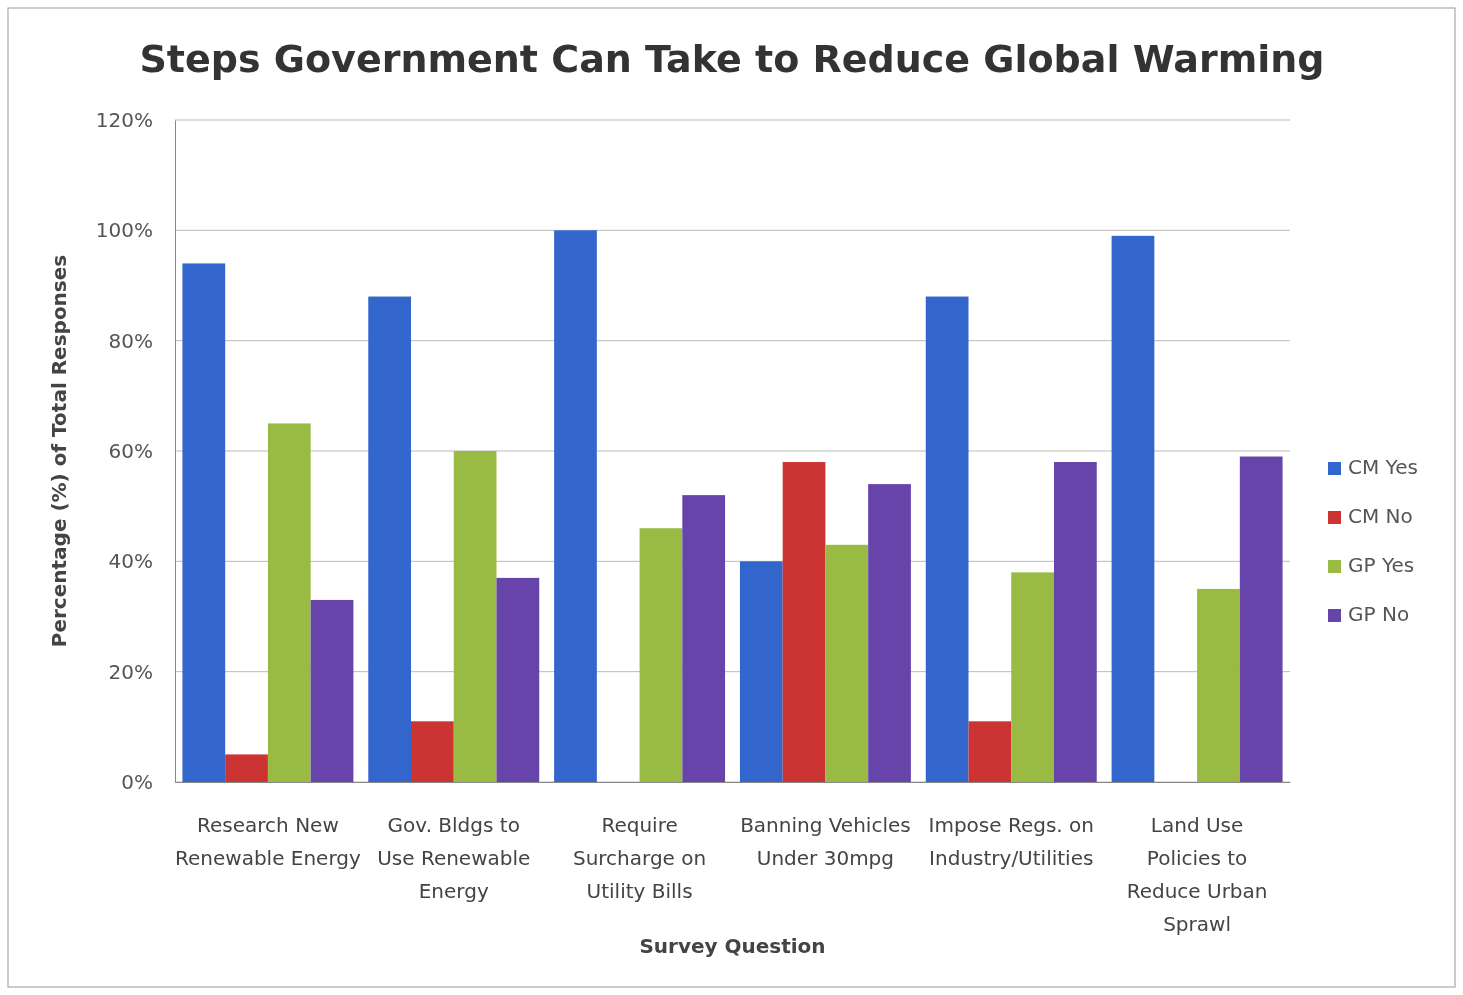 The height and width of the screenshot is (995, 1463). Describe the element at coordinates (124, 119) in the screenshot. I see `y-tick-label: 120%` at that location.